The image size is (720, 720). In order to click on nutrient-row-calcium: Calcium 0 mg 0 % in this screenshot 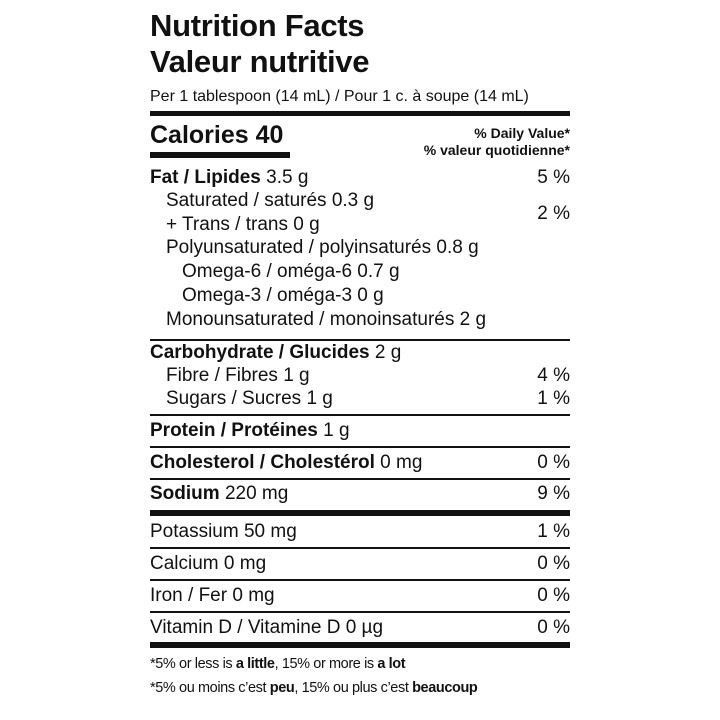, I will do `click(360, 564)`.